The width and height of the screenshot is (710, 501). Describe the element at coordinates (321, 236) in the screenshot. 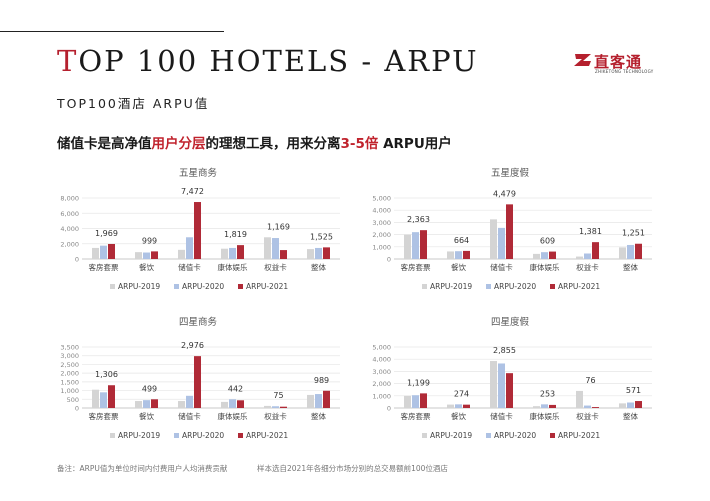

I see `data-label: 1,525` at that location.